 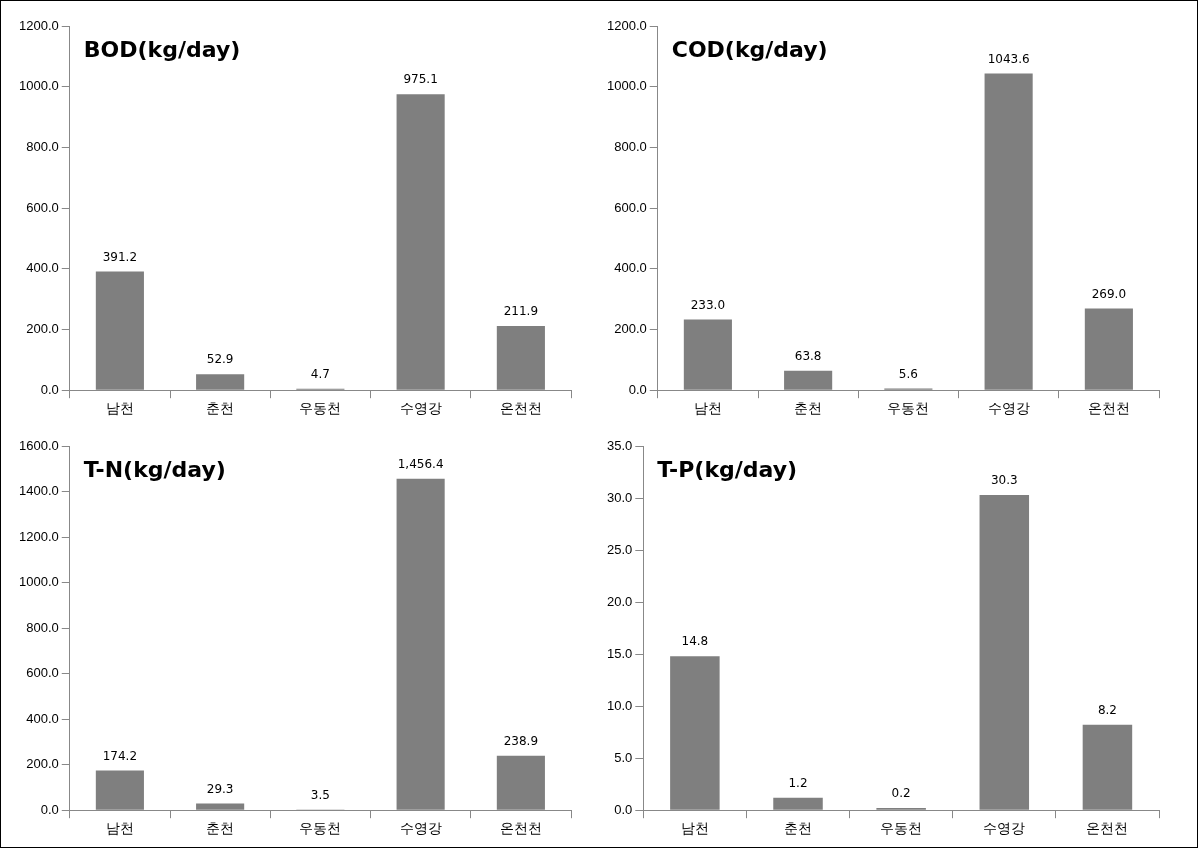 I want to click on data-label: 3.5, so click(x=320, y=794).